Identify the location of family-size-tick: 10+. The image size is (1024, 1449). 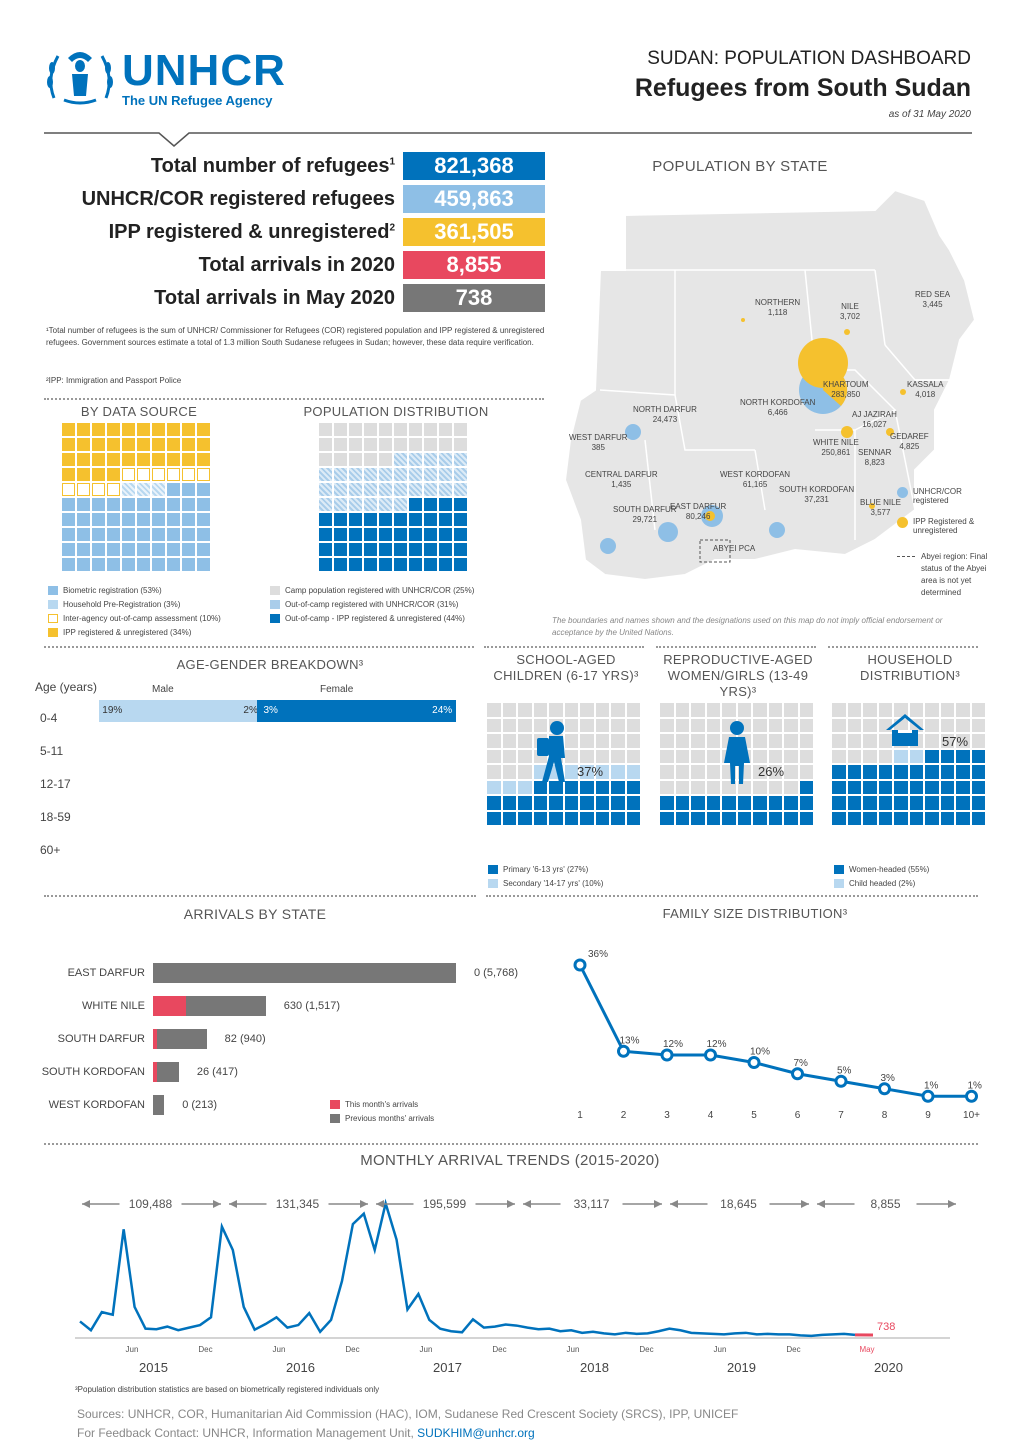
(971, 1115).